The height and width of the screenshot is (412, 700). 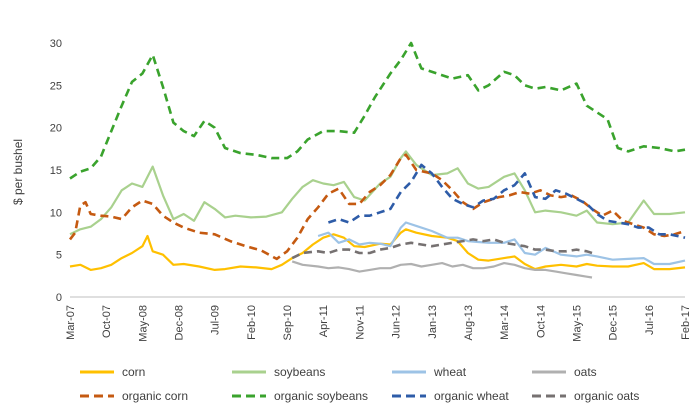 What do you see at coordinates (360, 322) in the screenshot?
I see `x-tick-label: Nov-11` at bounding box center [360, 322].